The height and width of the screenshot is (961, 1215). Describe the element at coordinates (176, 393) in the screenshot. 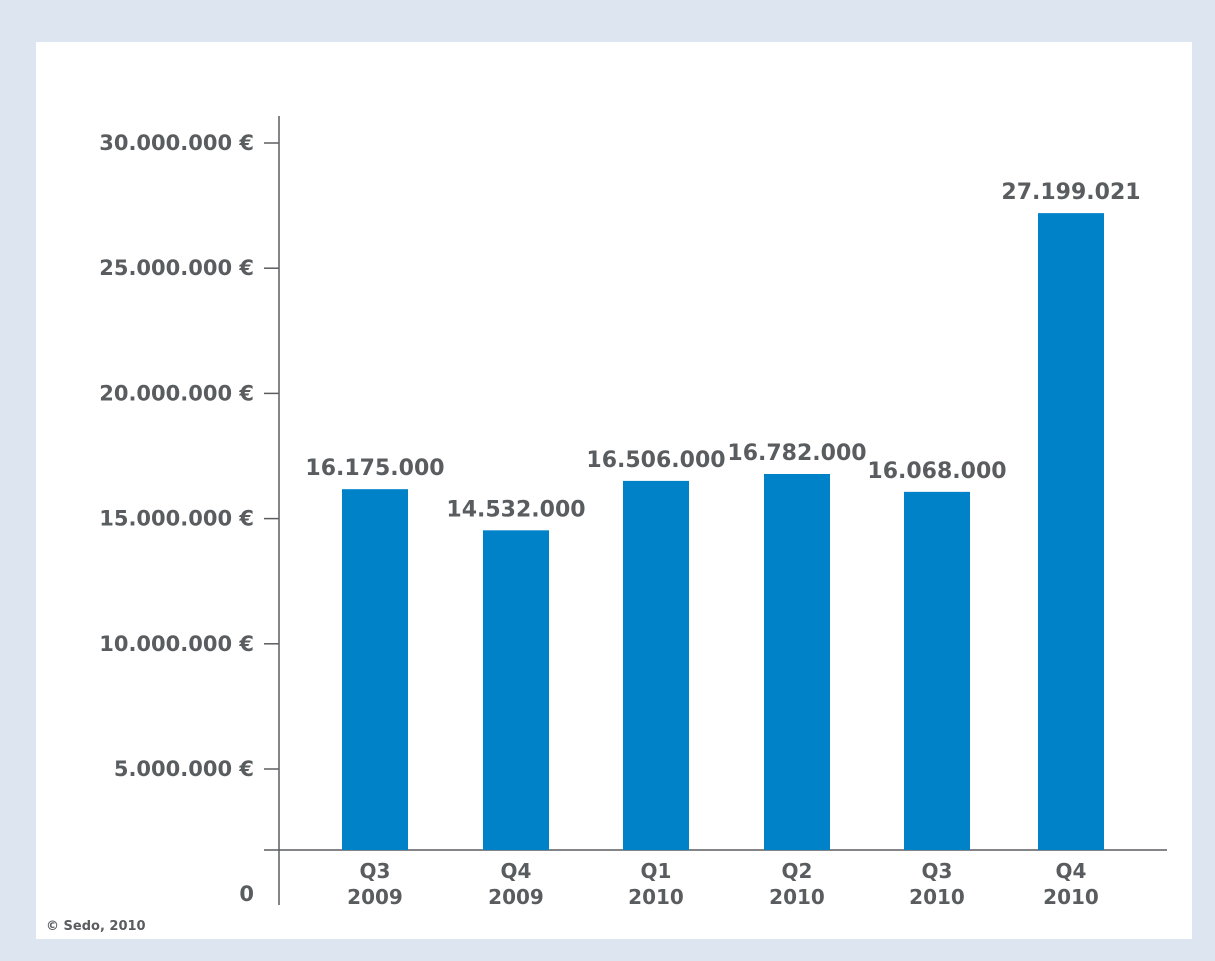

I see `y-tick-label: 20.000.000 €` at that location.